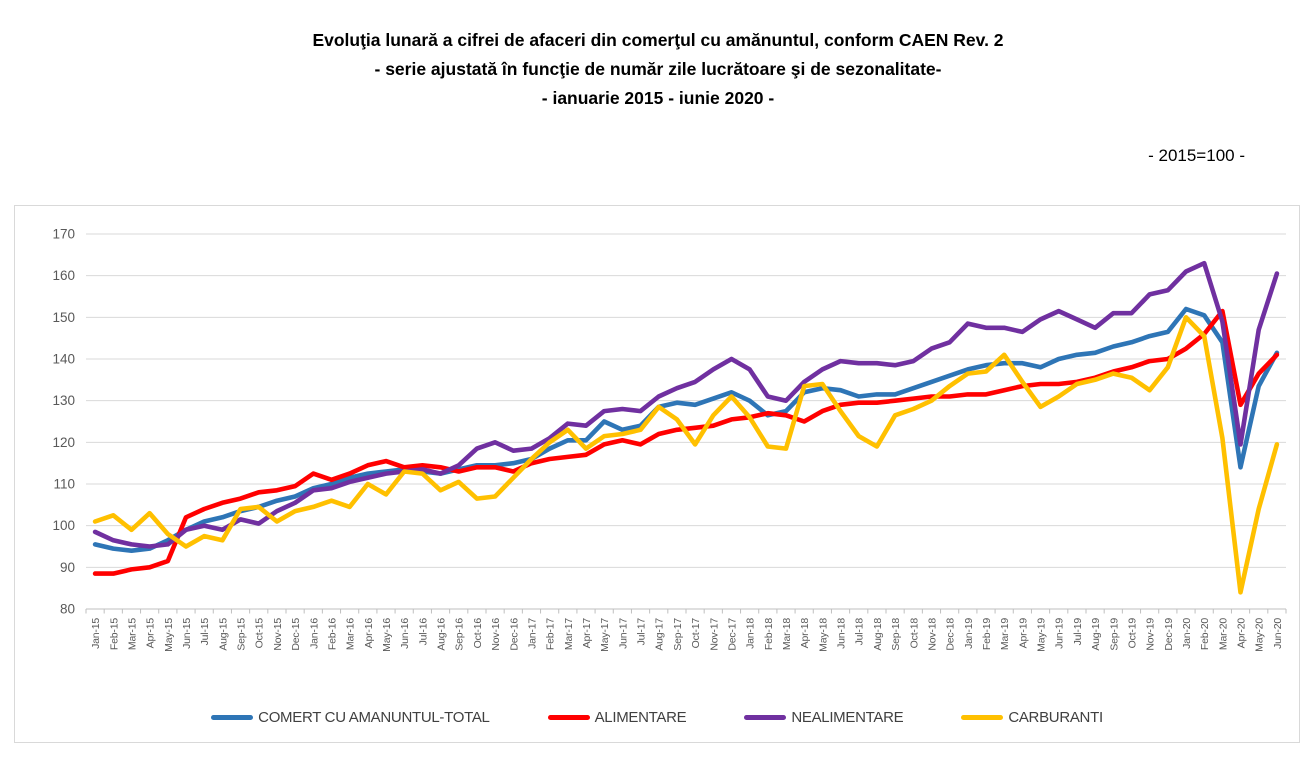 The height and width of the screenshot is (772, 1316). I want to click on x-tick-label: Jul-18, so click(860, 632).